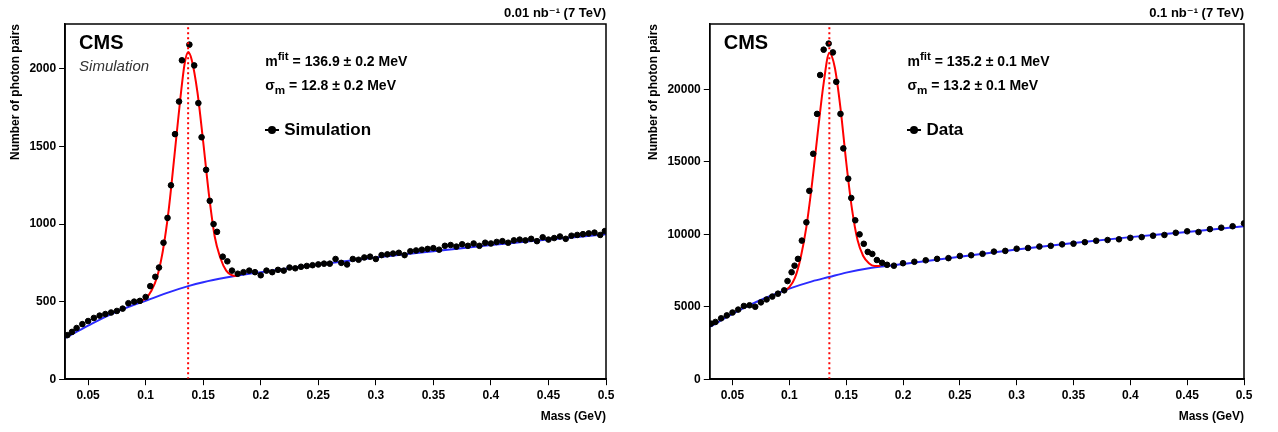 The width and height of the screenshot is (1278, 432). What do you see at coordinates (114, 65) in the screenshot?
I see `annotation: Simulation` at bounding box center [114, 65].